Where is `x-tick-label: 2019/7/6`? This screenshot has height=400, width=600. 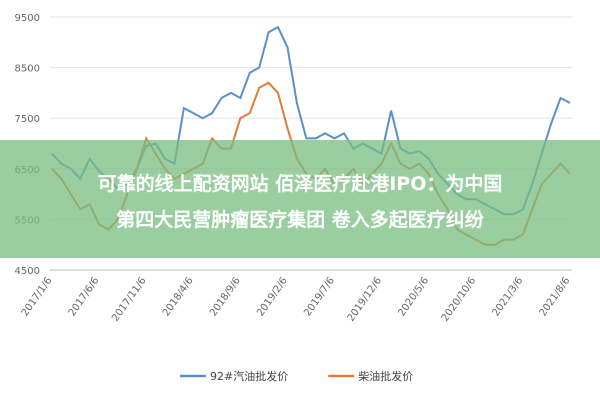 x-tick-label: 2019/7/6 is located at coordinates (319, 296).